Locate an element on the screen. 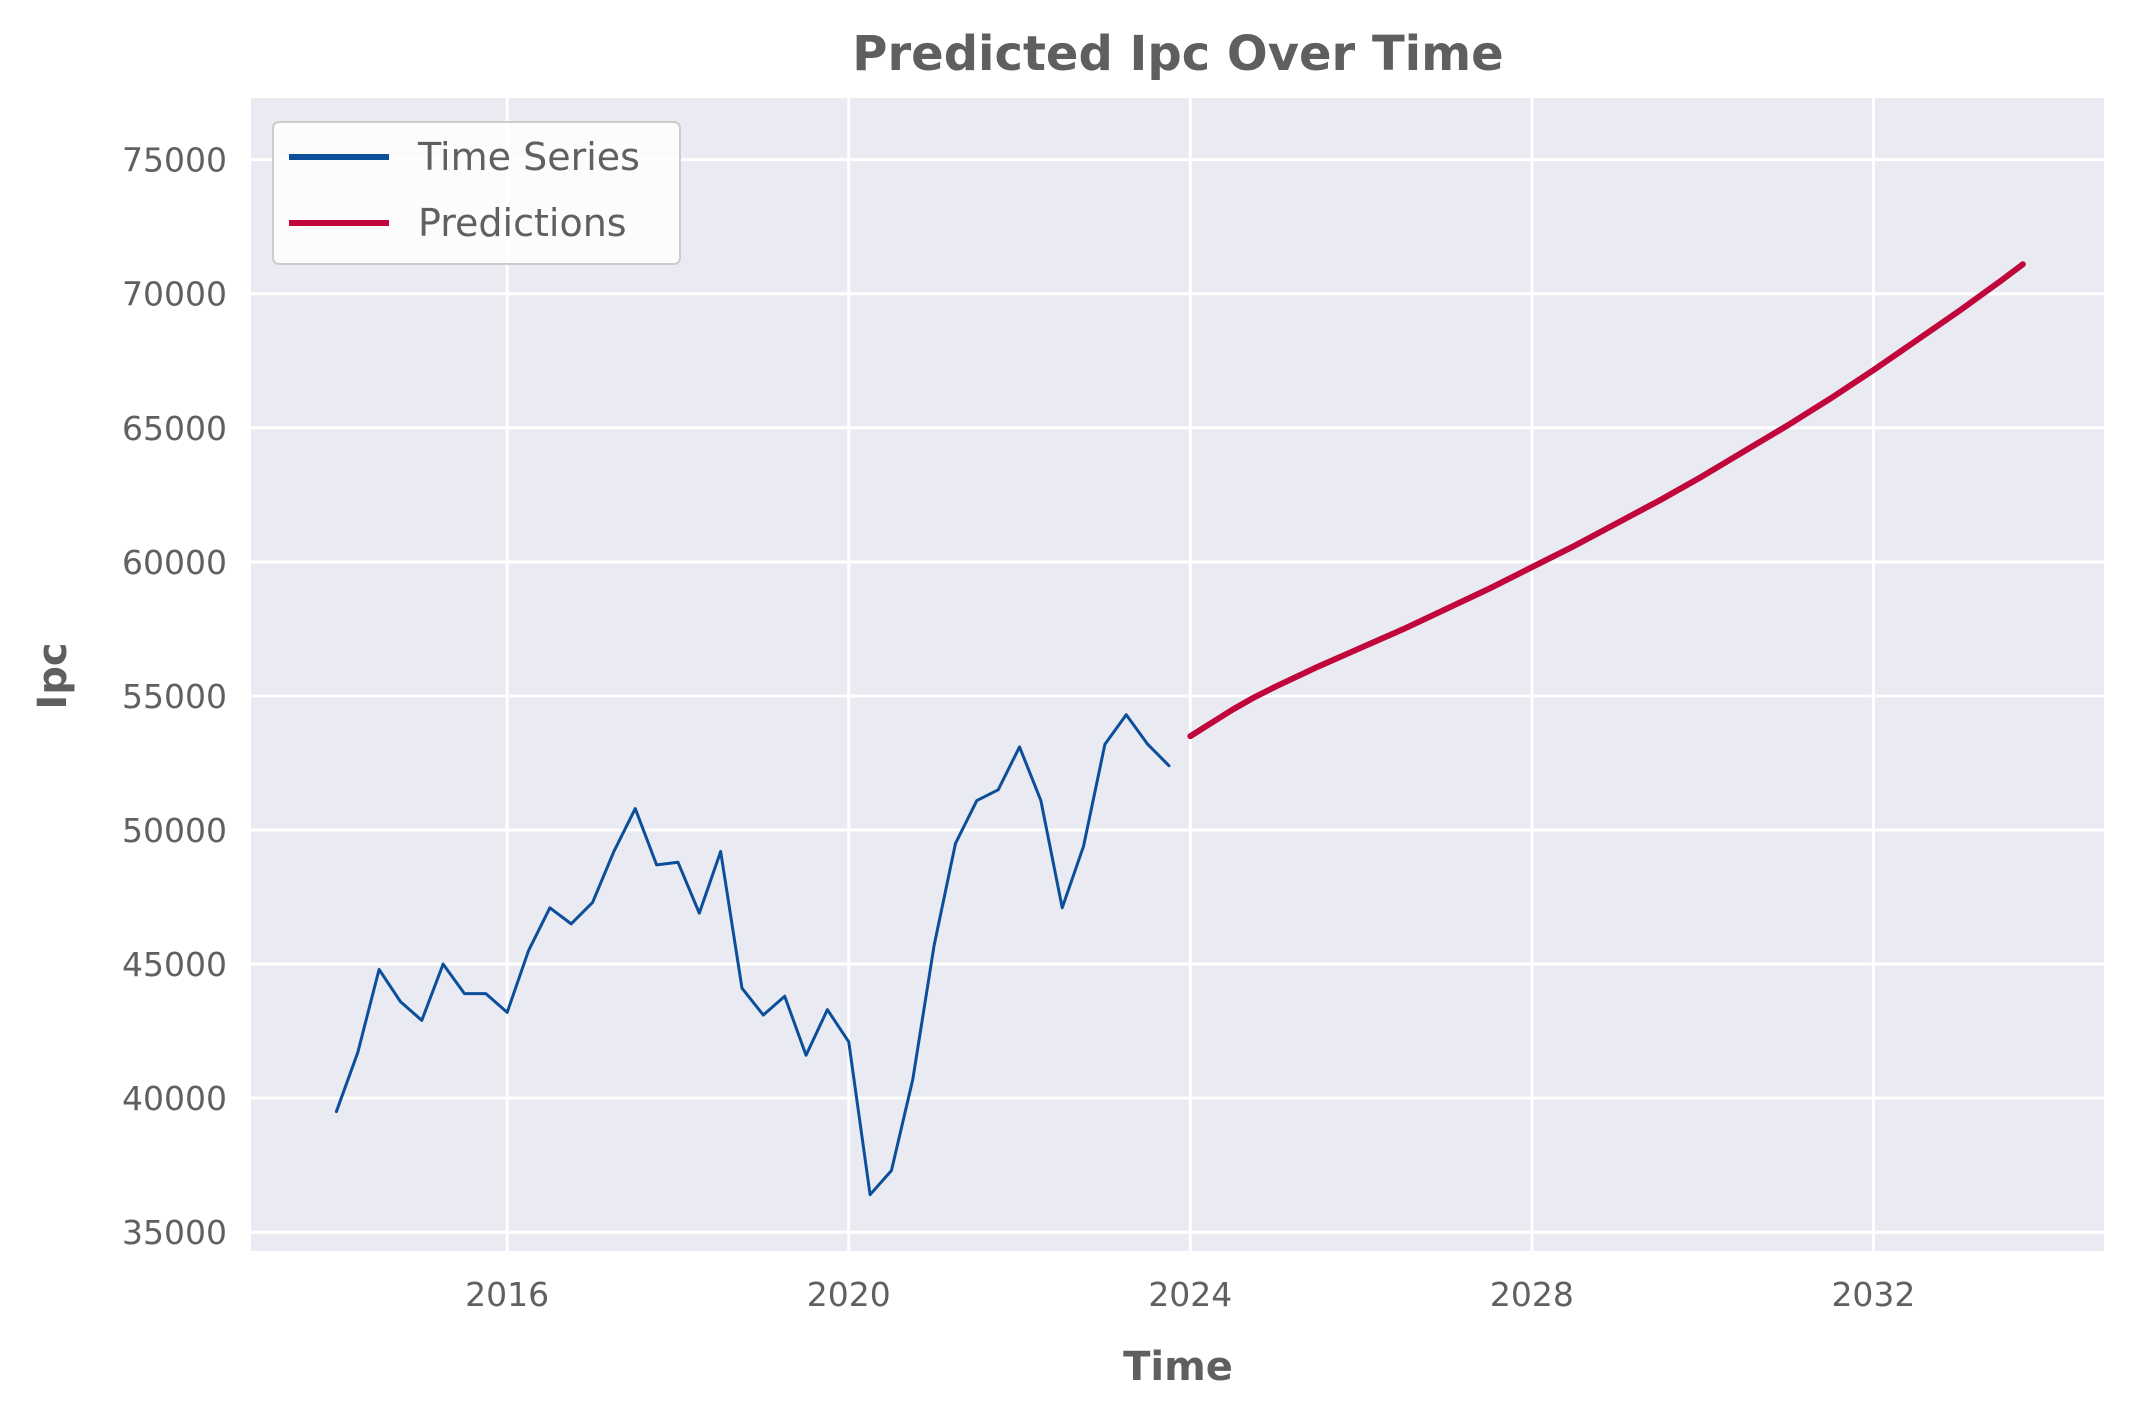 The height and width of the screenshot is (1422, 2137). x-tick-labels: 2016 2020 2024 2028 2032 is located at coordinates (1190, 1294).